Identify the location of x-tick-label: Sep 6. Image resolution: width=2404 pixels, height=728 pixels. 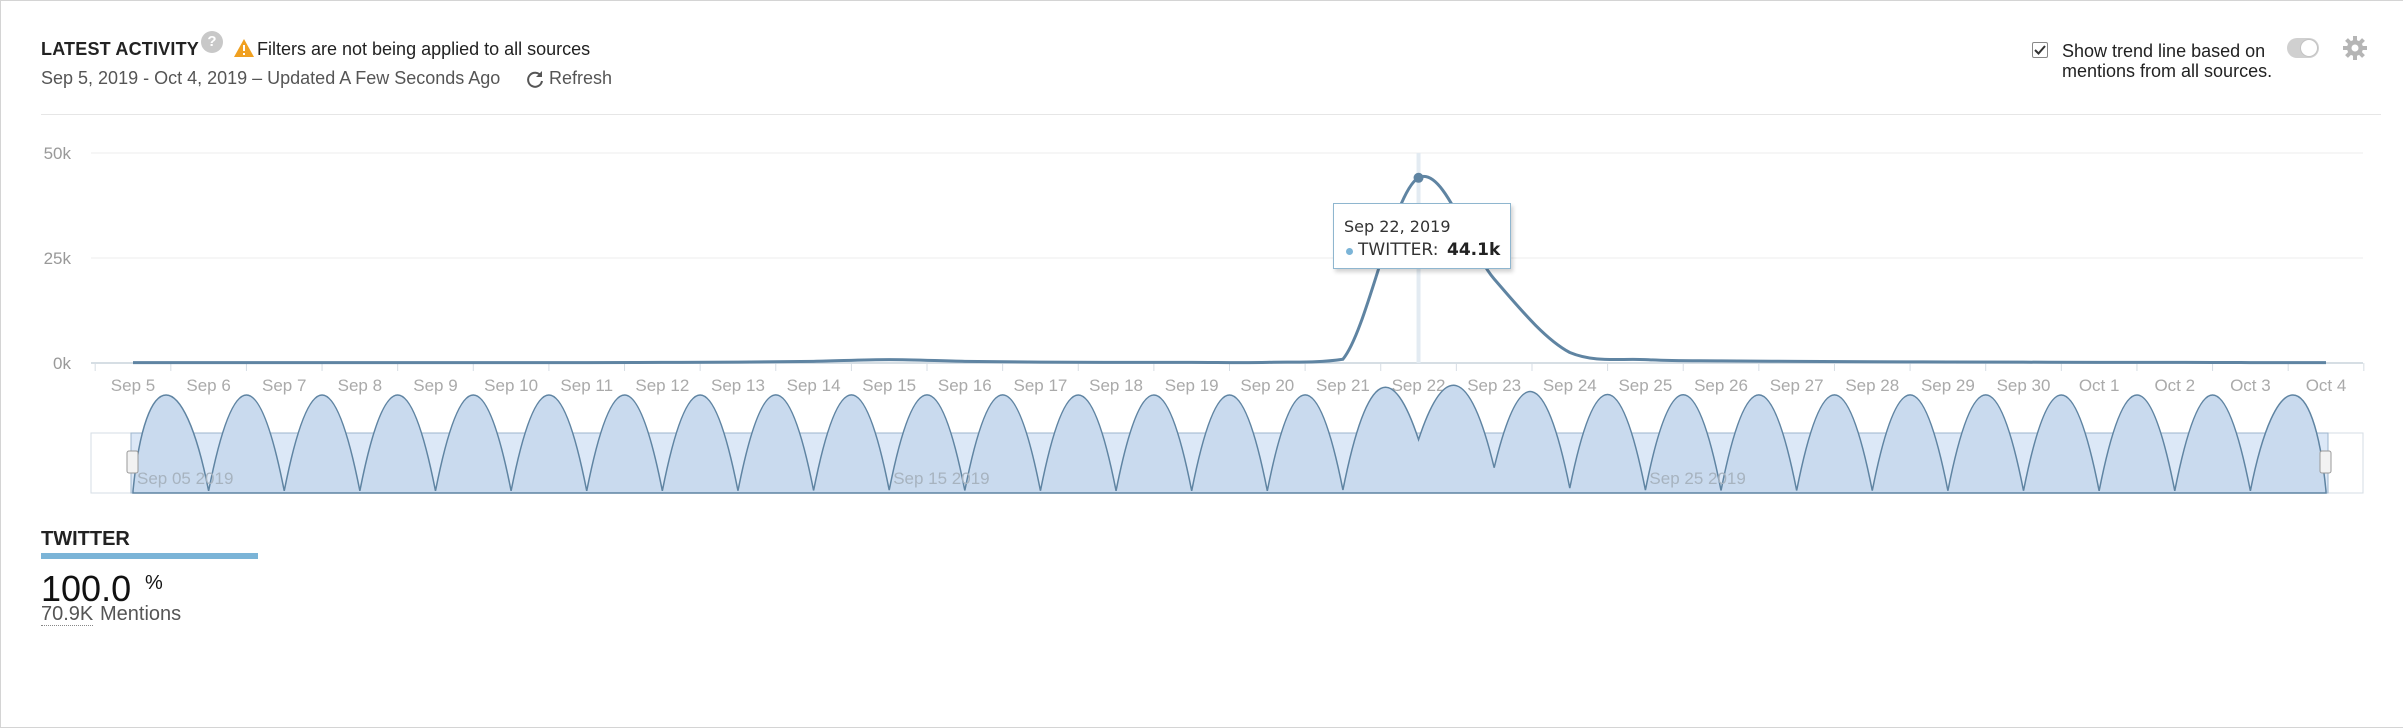
(208, 385).